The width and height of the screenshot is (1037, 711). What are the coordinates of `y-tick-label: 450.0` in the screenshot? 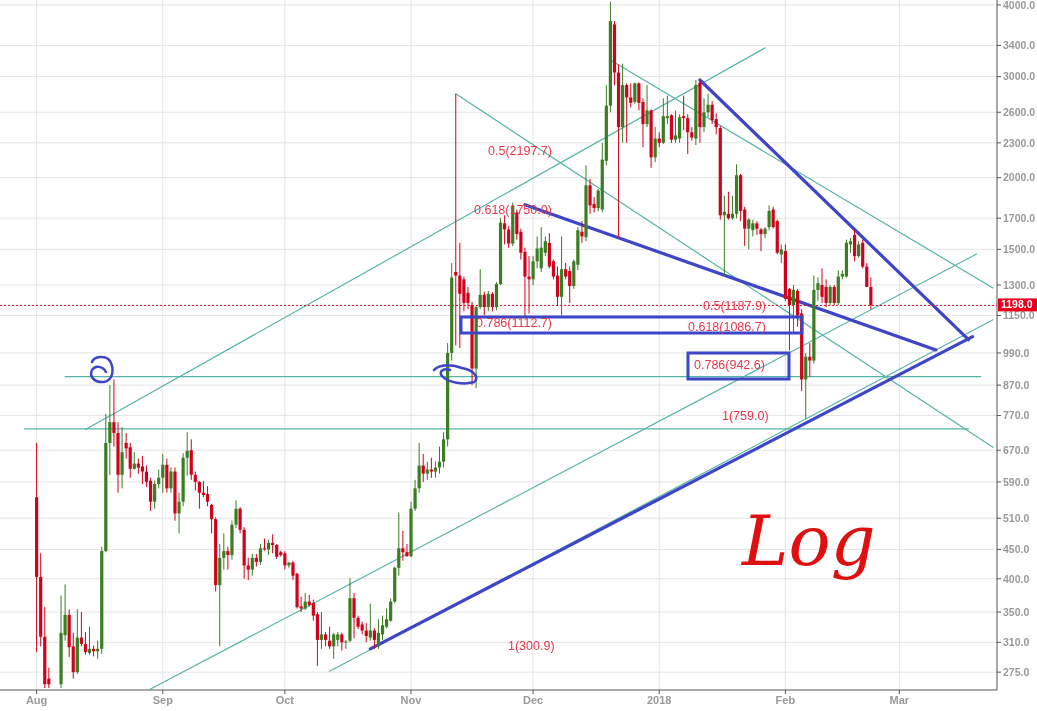 It's located at (1016, 549).